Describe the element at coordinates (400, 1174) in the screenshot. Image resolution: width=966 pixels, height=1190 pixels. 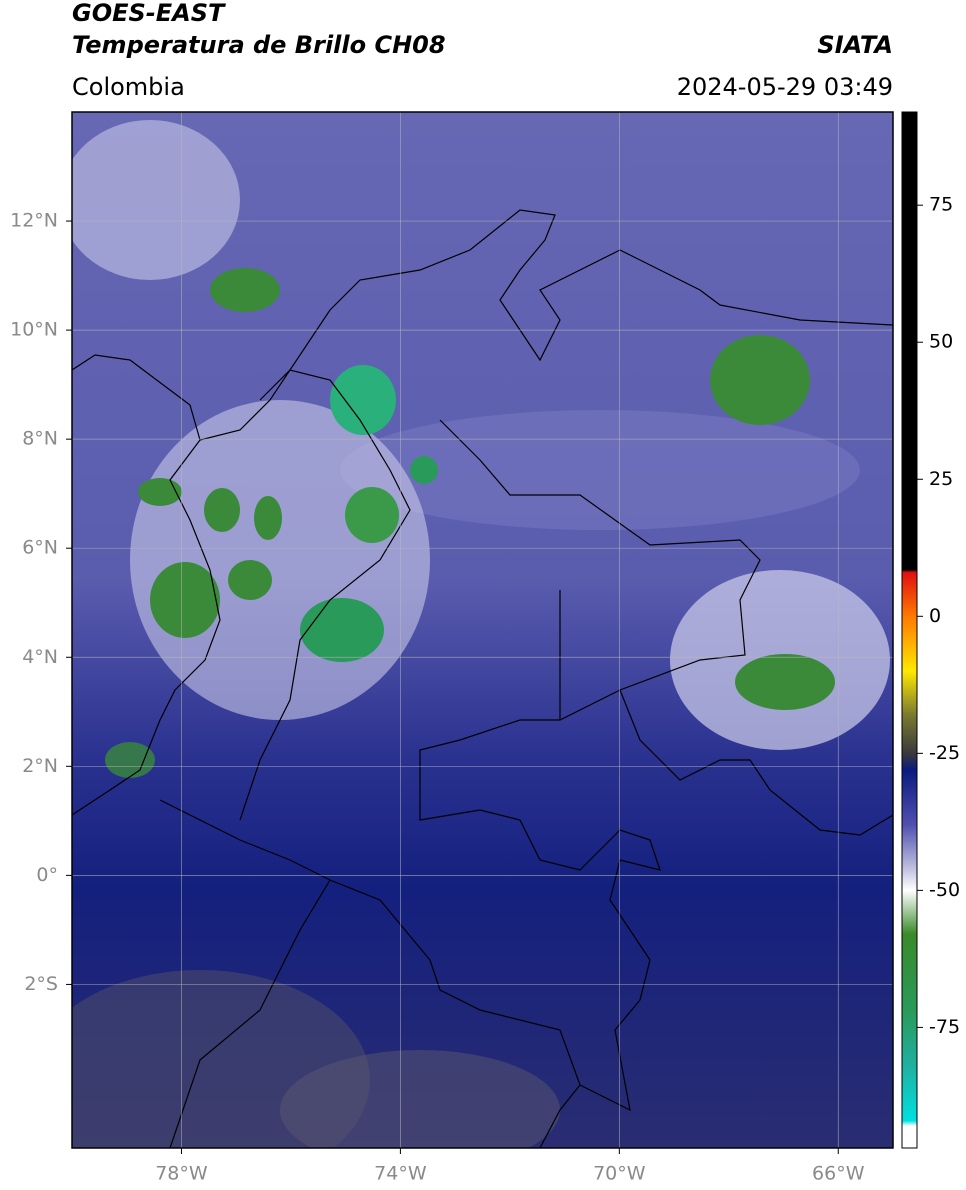
I see `x-tick-label: 74°W` at that location.